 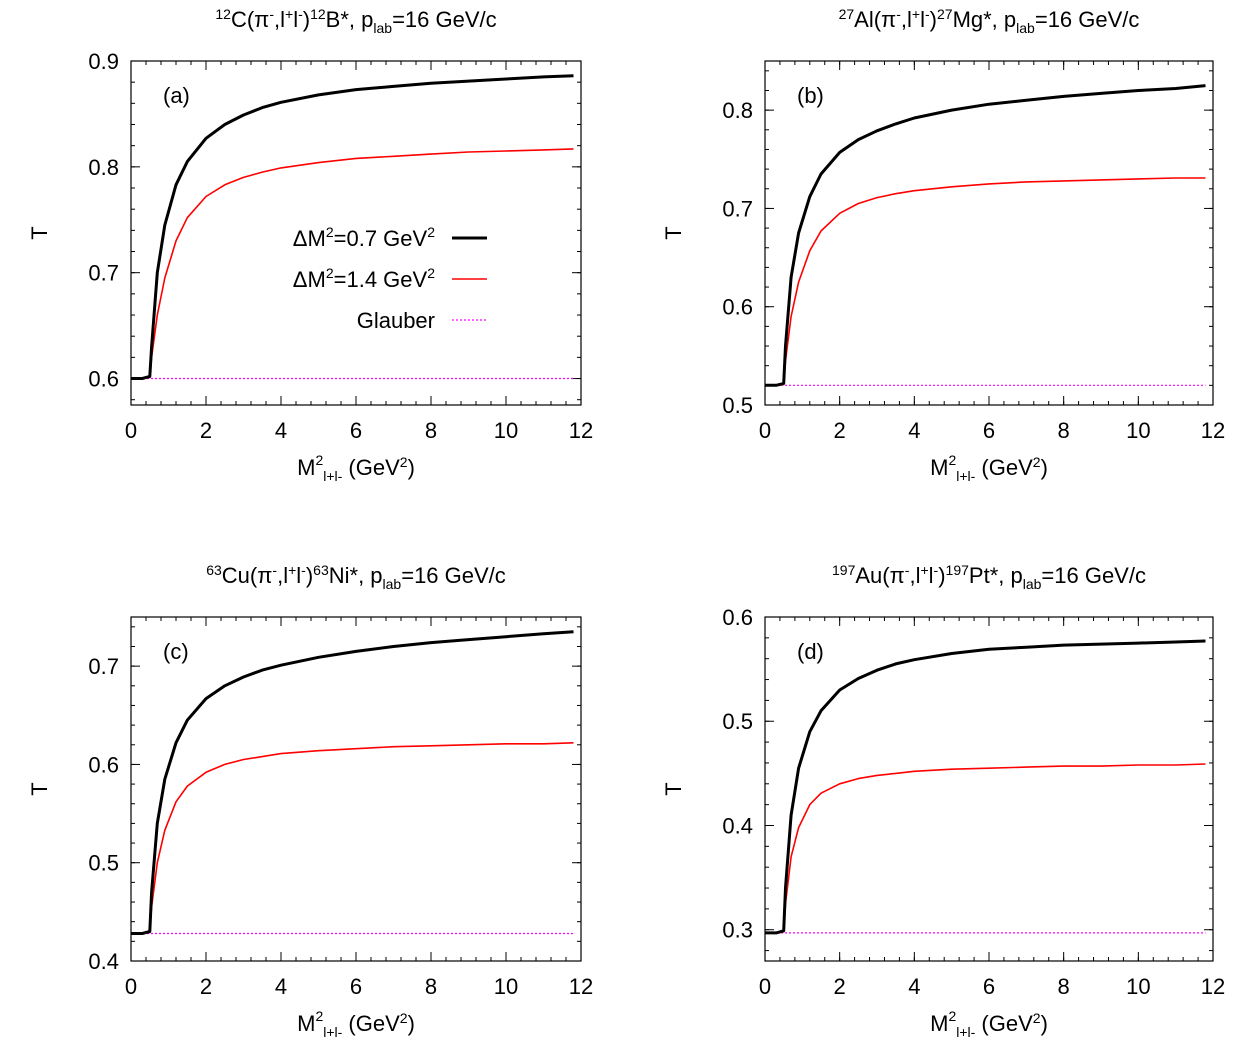 I want to click on x-tick-label: 12, so click(x=1213, y=986).